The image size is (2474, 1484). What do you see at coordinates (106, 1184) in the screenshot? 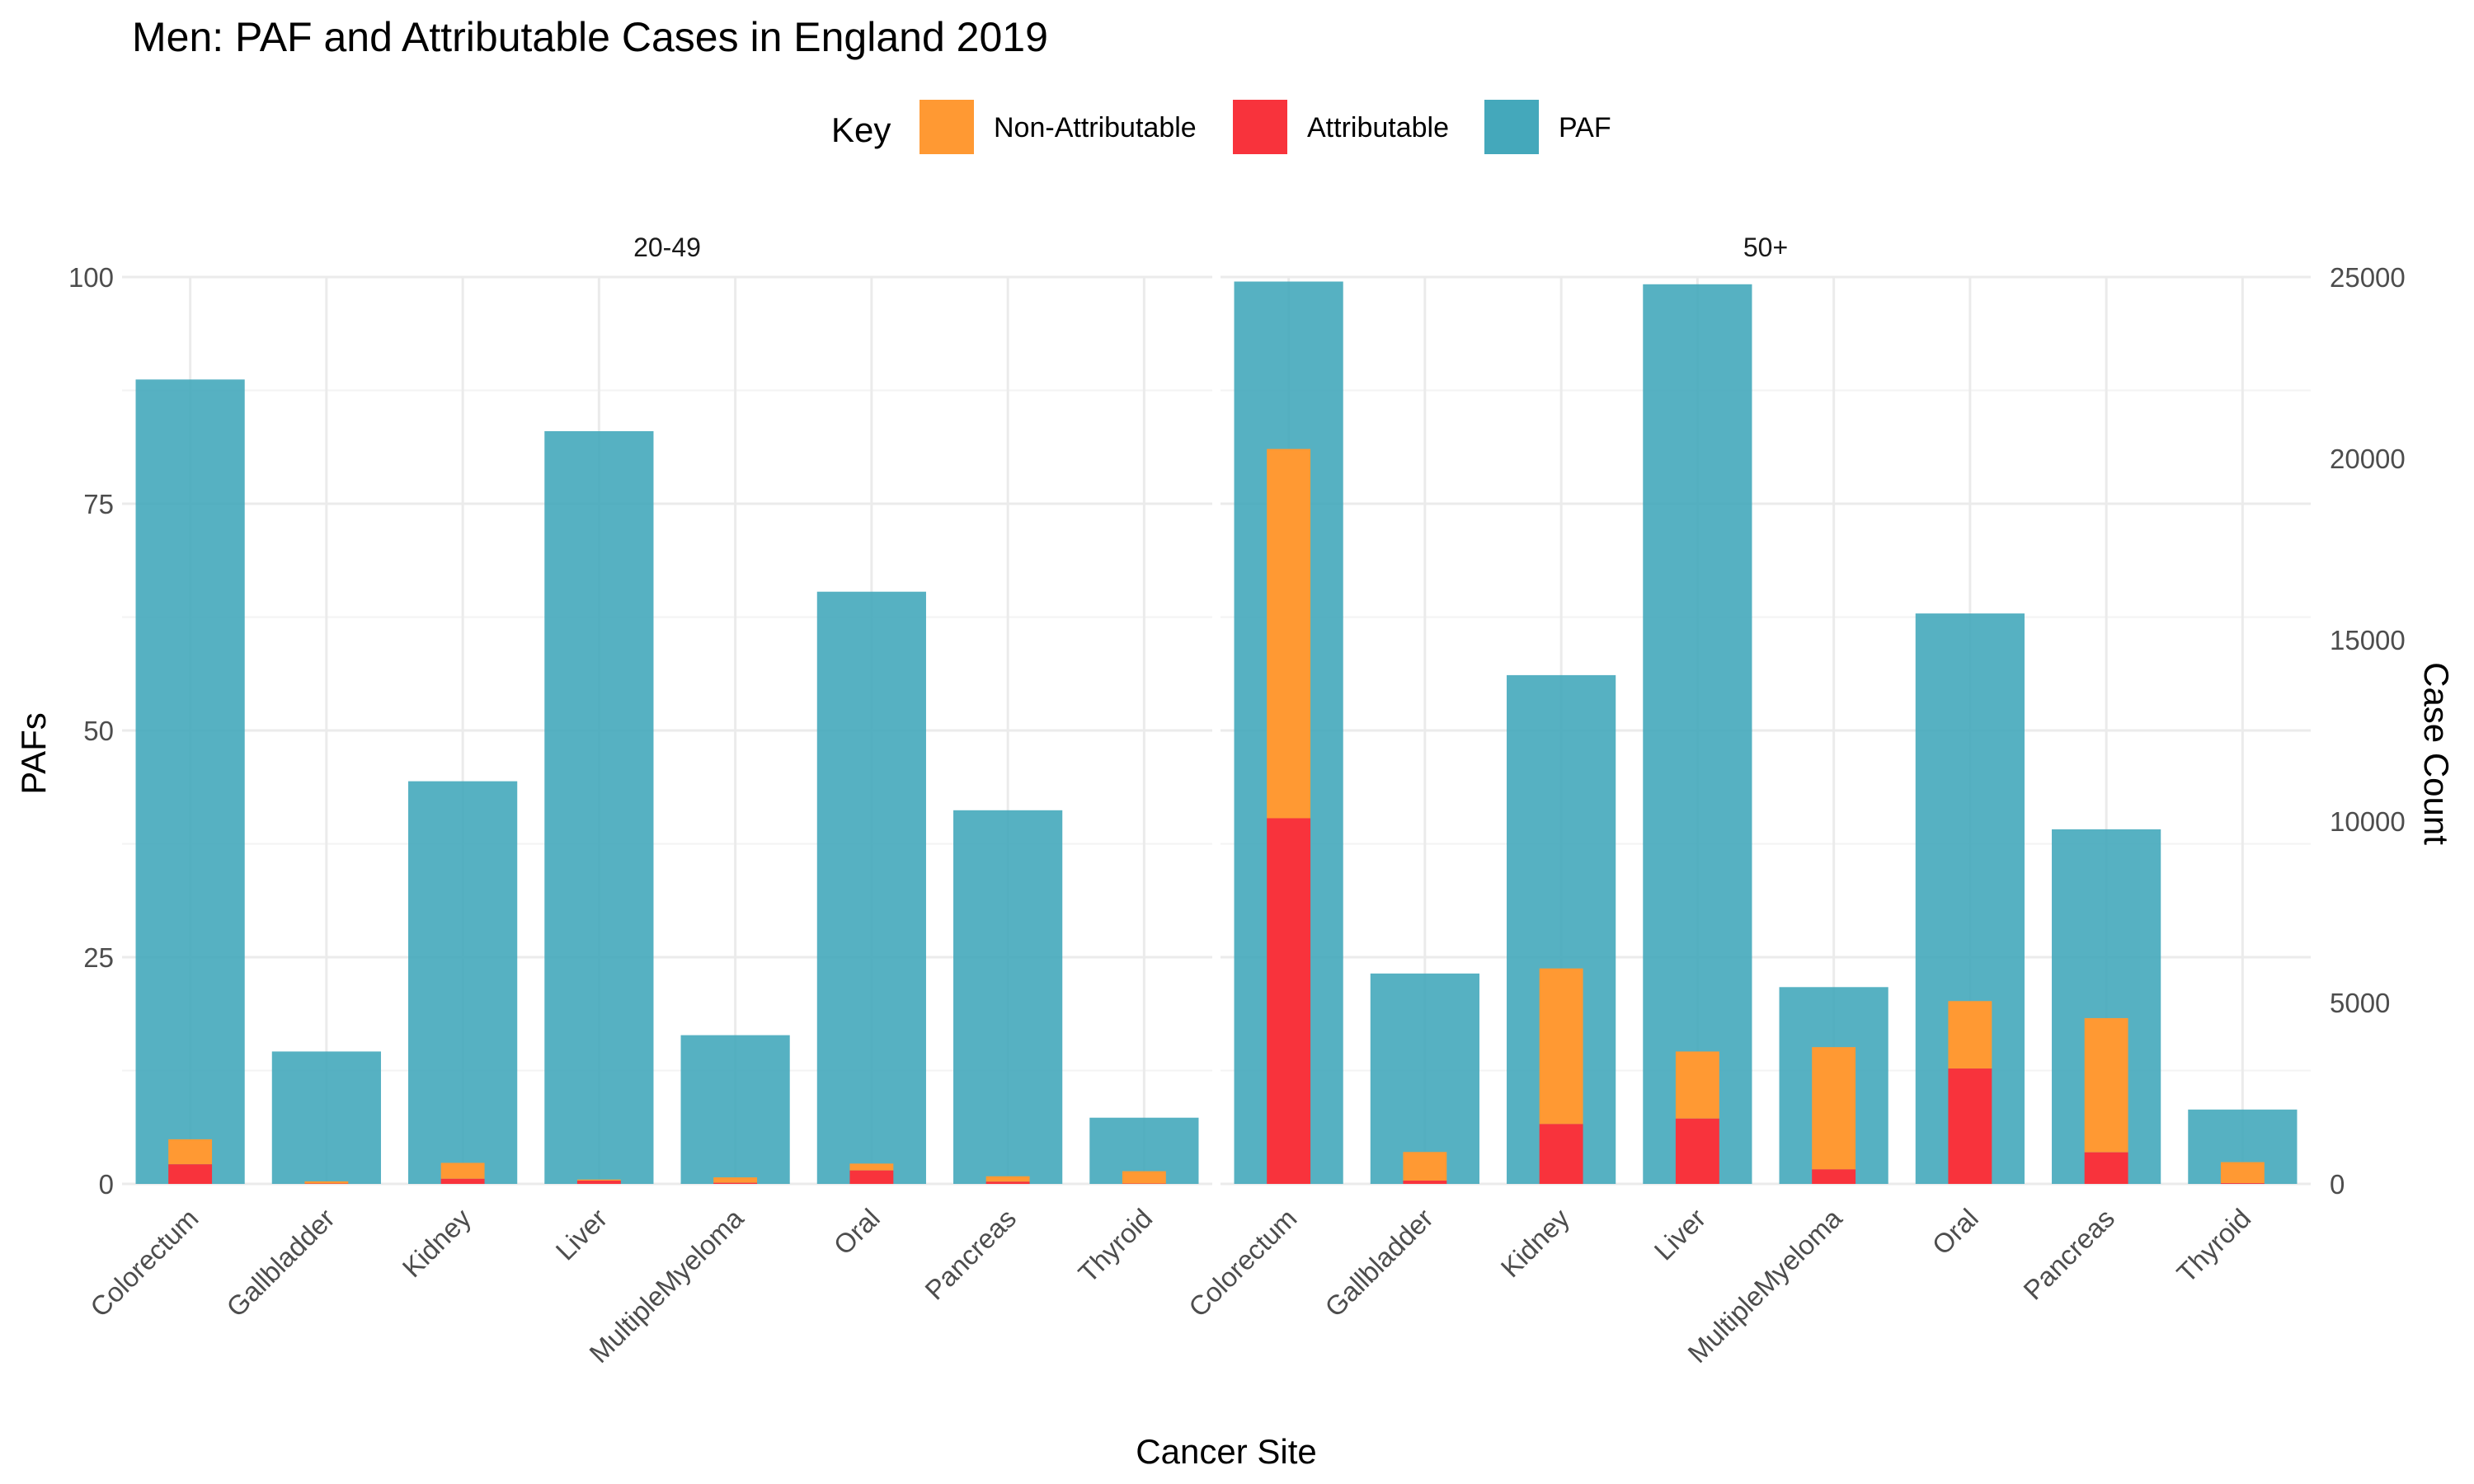
I see `y-tick-label: 0` at bounding box center [106, 1184].